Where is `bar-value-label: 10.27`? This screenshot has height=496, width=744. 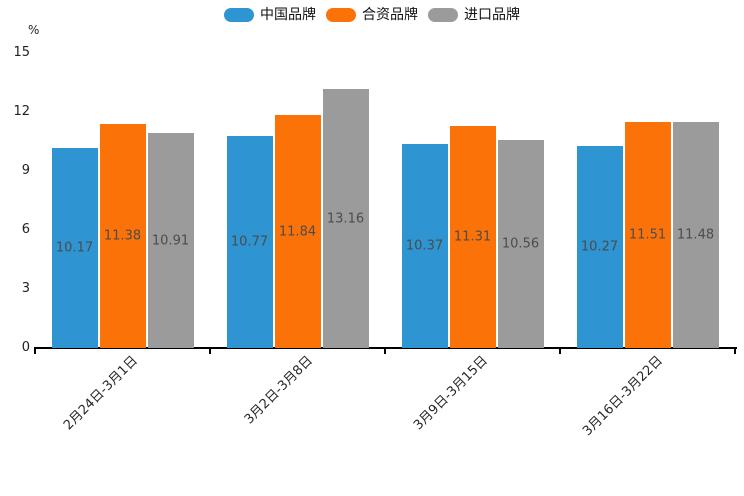 bar-value-label: 10.27 is located at coordinates (599, 247).